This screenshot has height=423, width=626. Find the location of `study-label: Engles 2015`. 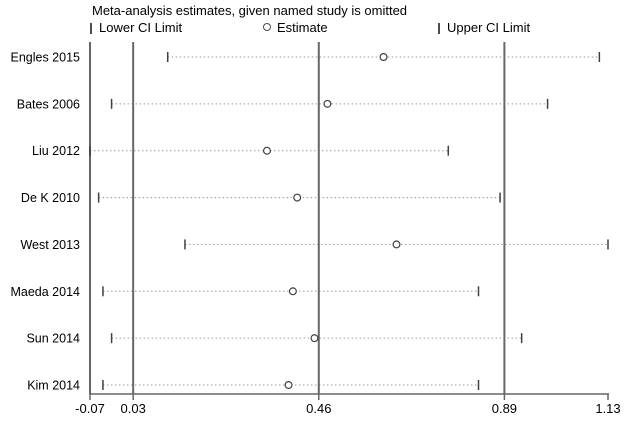

study-label: Engles 2015 is located at coordinates (45, 58).